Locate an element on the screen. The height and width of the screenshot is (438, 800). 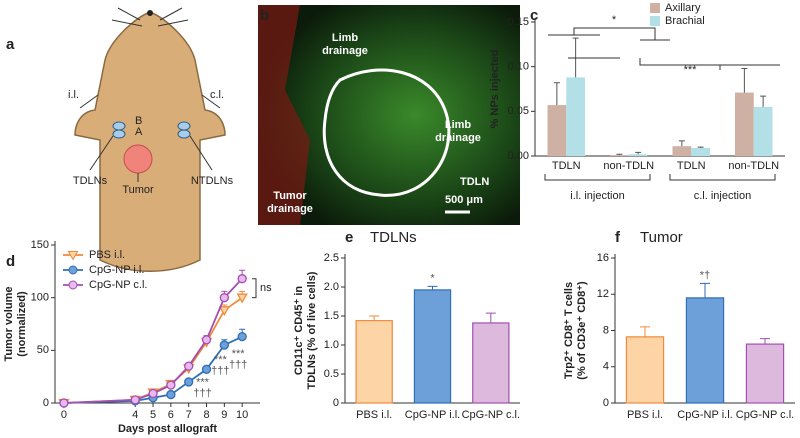
annotation: ns is located at coordinates (266, 288).